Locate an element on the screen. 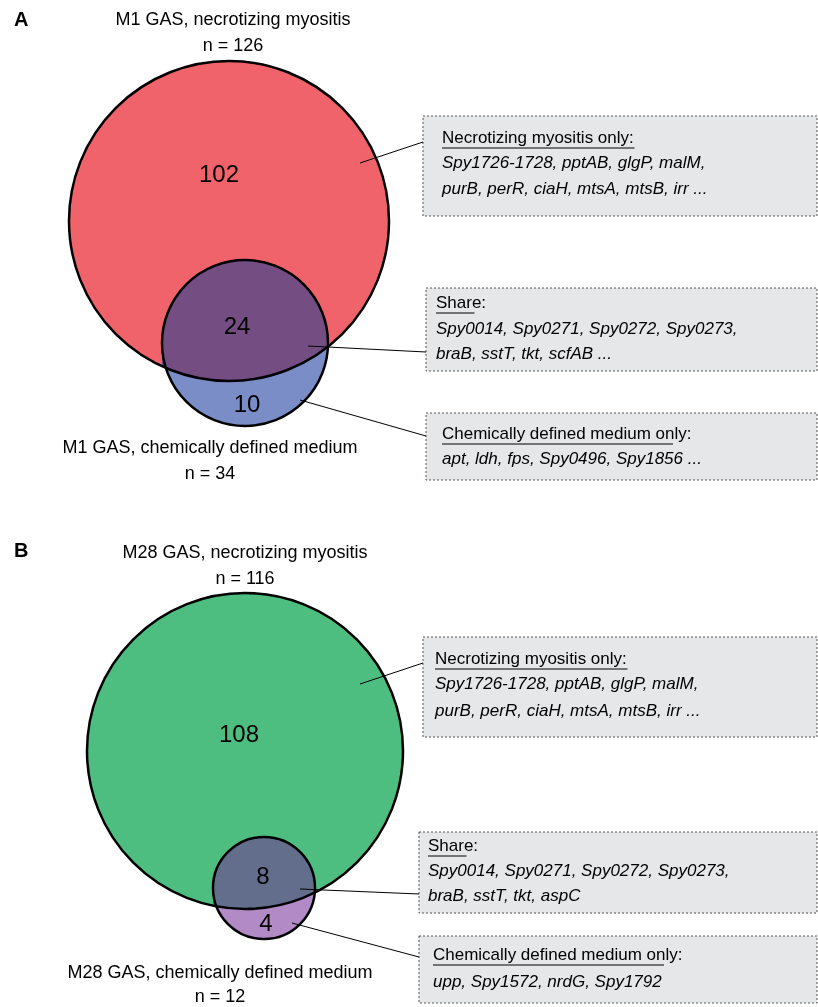  text: B is located at coordinates (21, 550).